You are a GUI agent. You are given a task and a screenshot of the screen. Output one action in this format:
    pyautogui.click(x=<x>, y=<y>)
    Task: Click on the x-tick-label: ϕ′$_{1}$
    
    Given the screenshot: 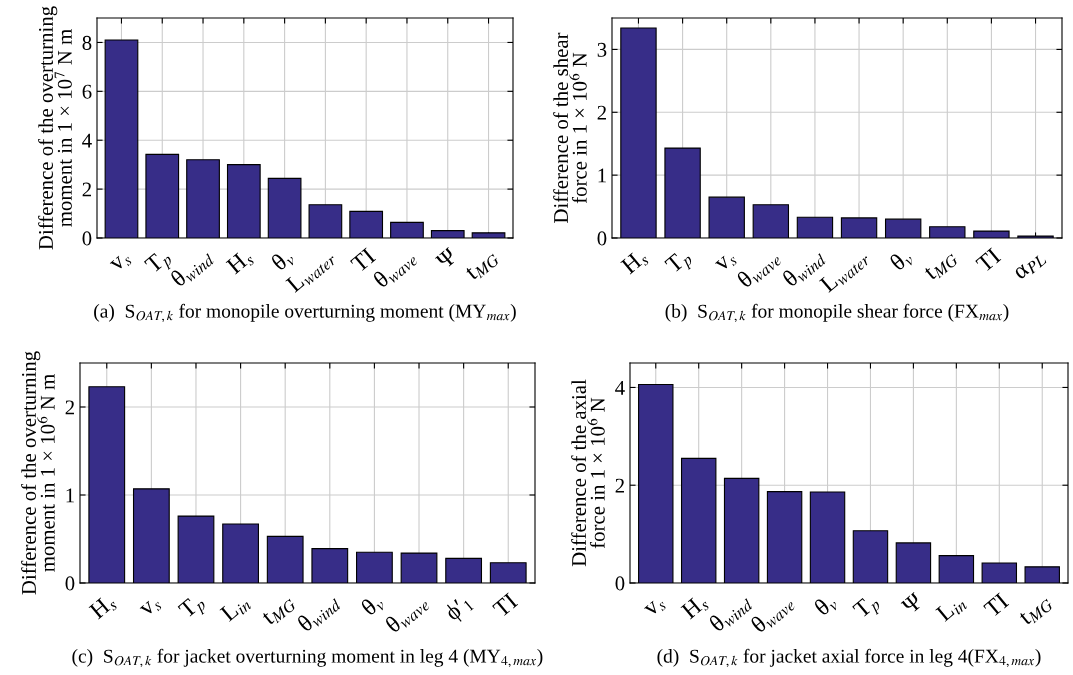 What is the action you would take?
    pyautogui.click(x=459, y=609)
    